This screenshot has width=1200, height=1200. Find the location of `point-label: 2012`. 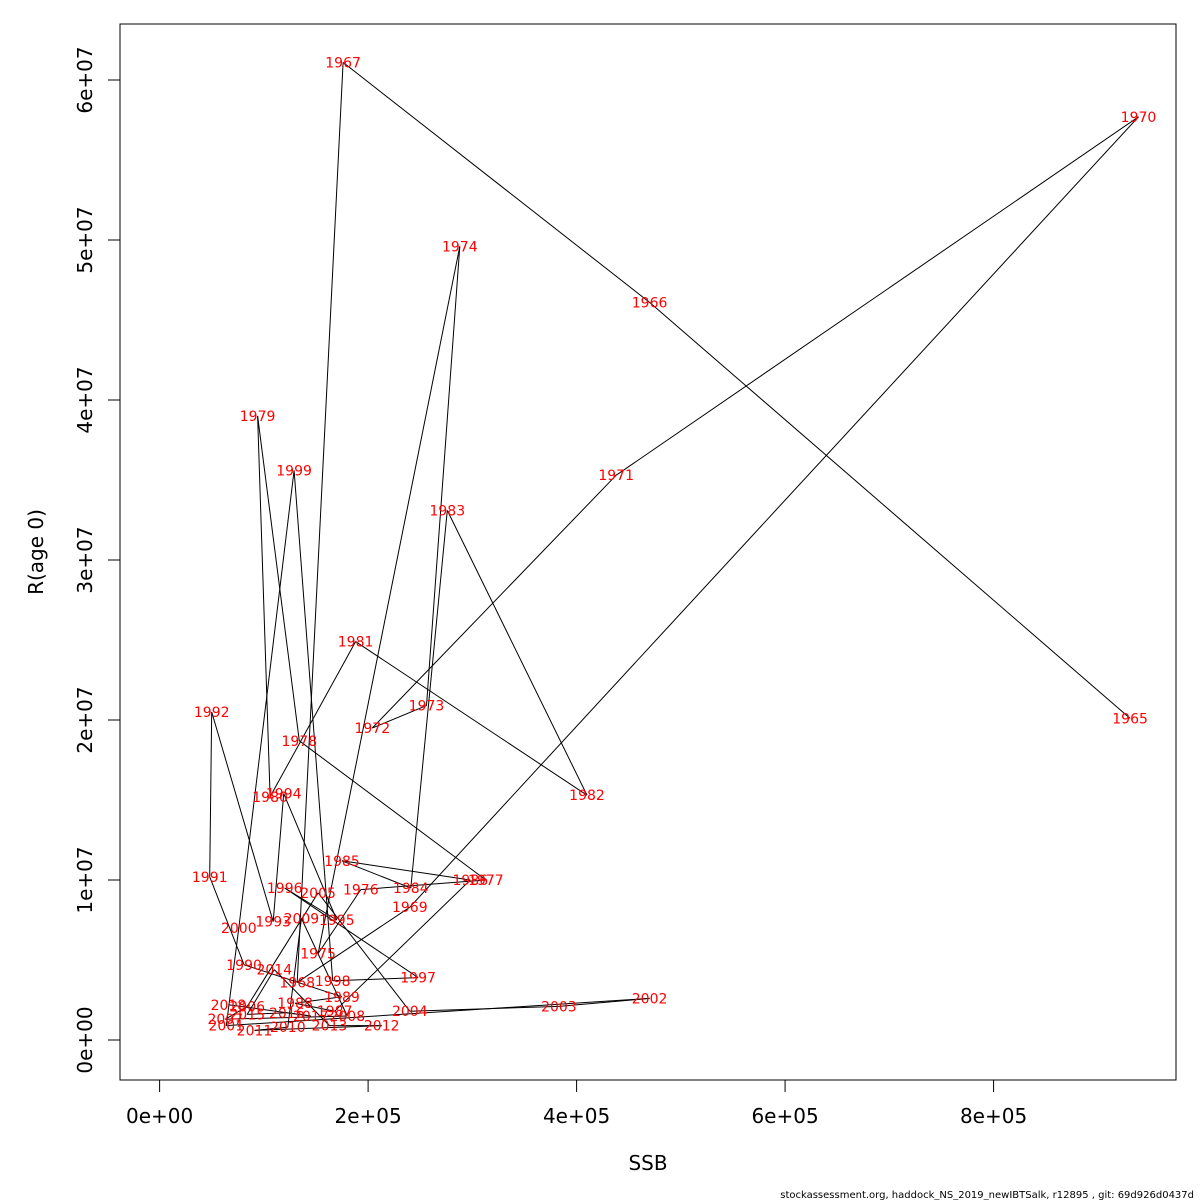

point-label: 2012 is located at coordinates (382, 1027).